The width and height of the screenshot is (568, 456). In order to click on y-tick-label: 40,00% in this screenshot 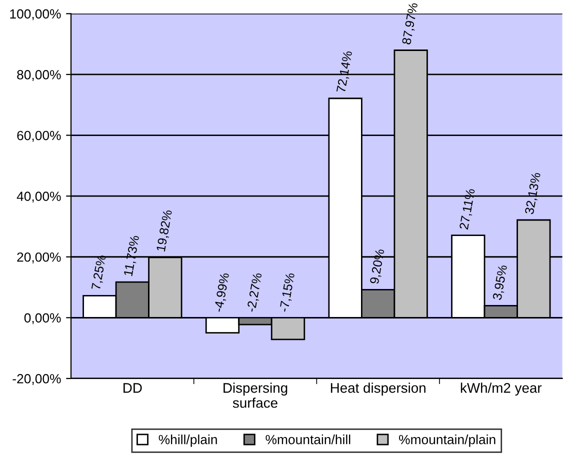, I will do `click(38, 197)`.